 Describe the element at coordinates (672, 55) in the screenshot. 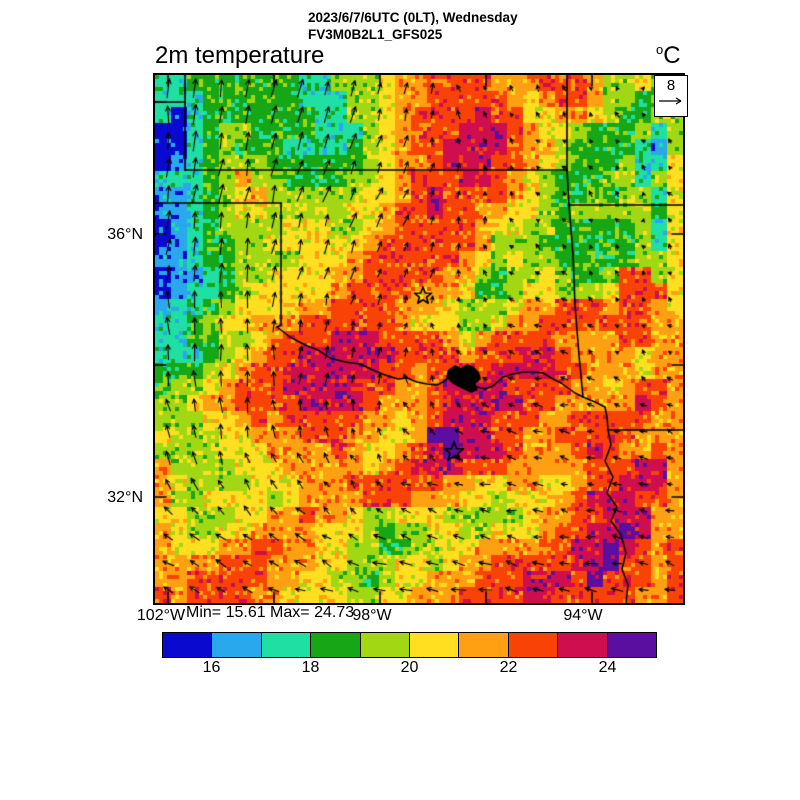

I see `units-letter: C` at that location.